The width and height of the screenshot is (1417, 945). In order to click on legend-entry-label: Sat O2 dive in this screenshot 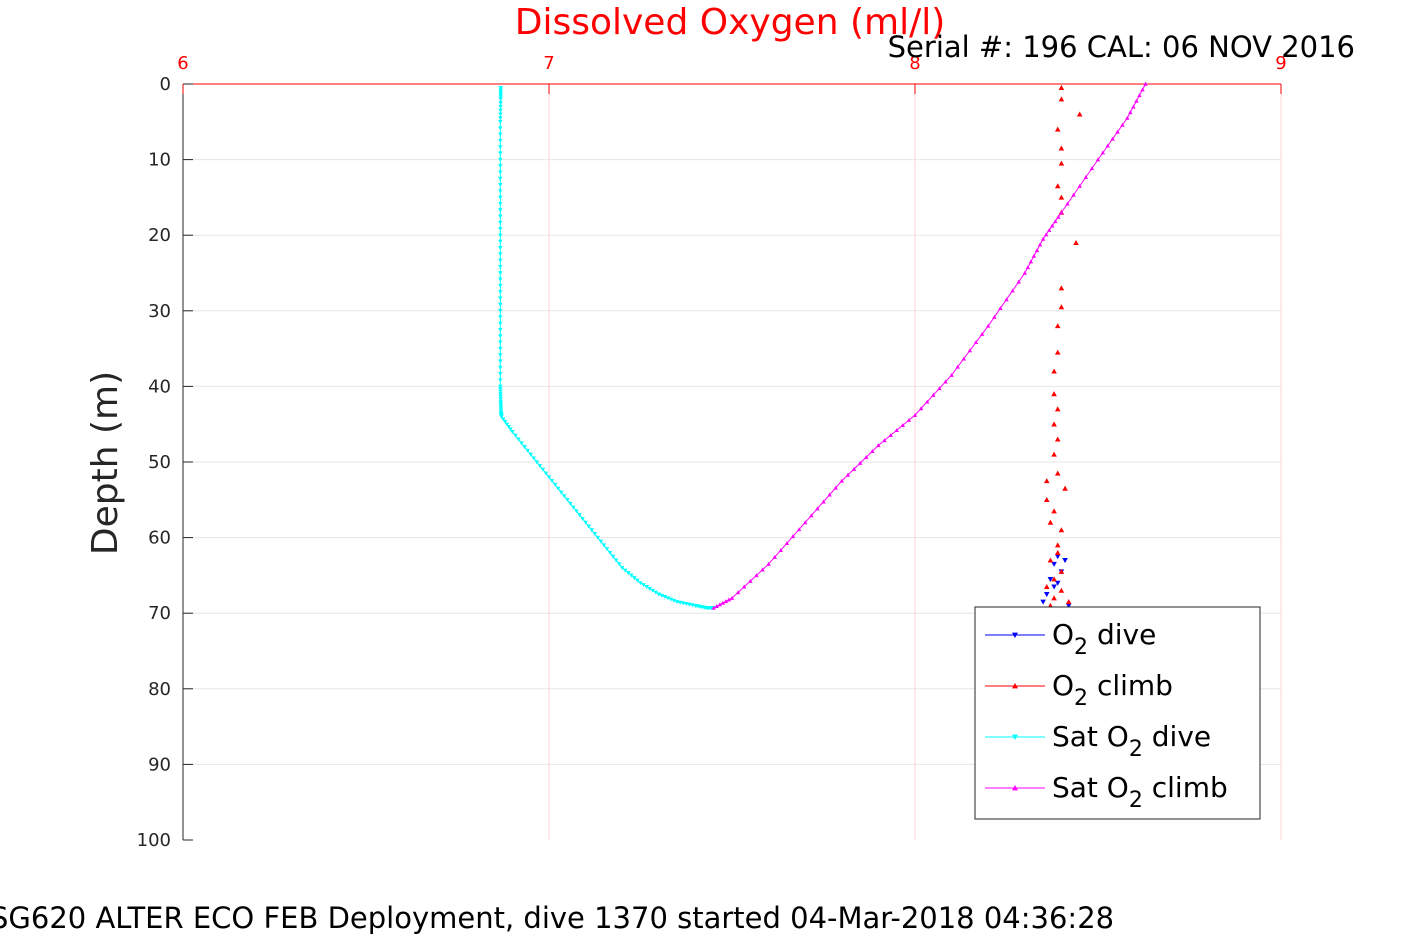, I will do `click(1131, 741)`.